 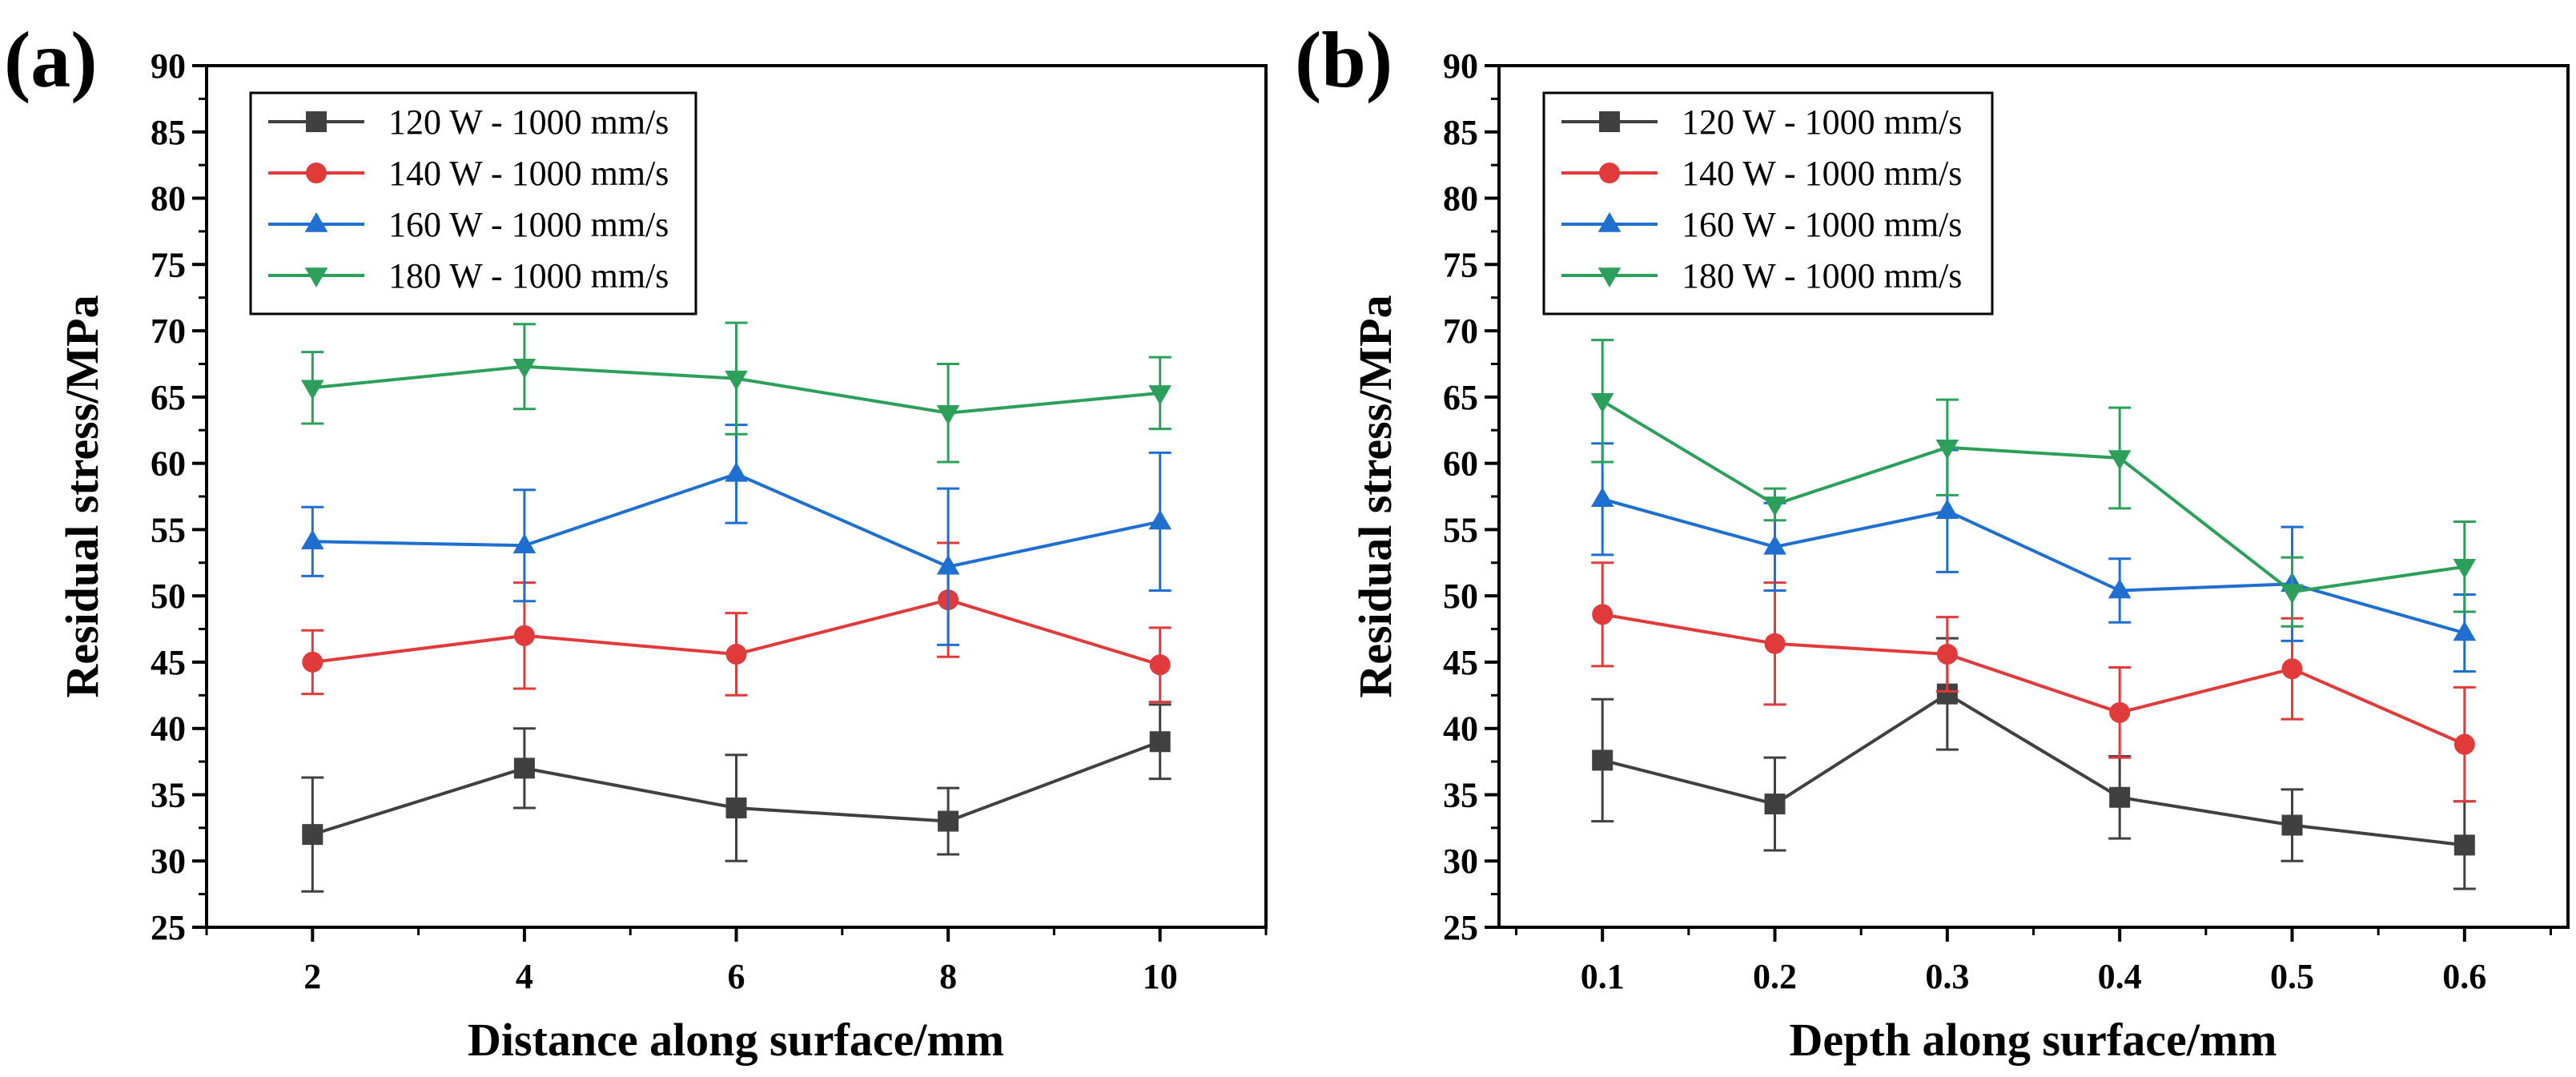 I want to click on panel-label-a: (a), so click(x=51, y=59).